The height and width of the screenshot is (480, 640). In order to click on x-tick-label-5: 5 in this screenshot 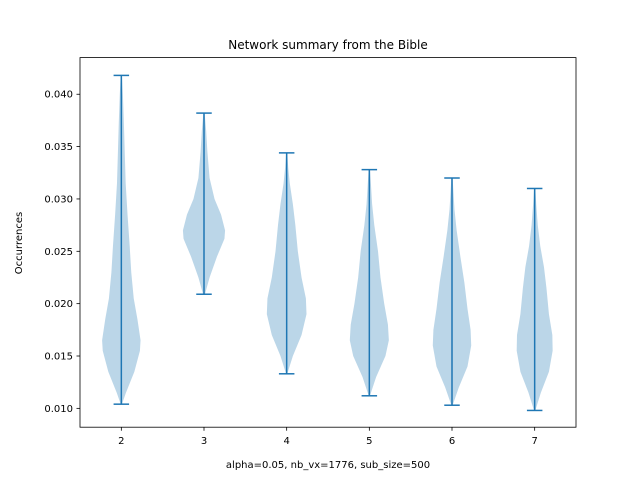, I will do `click(369, 441)`.